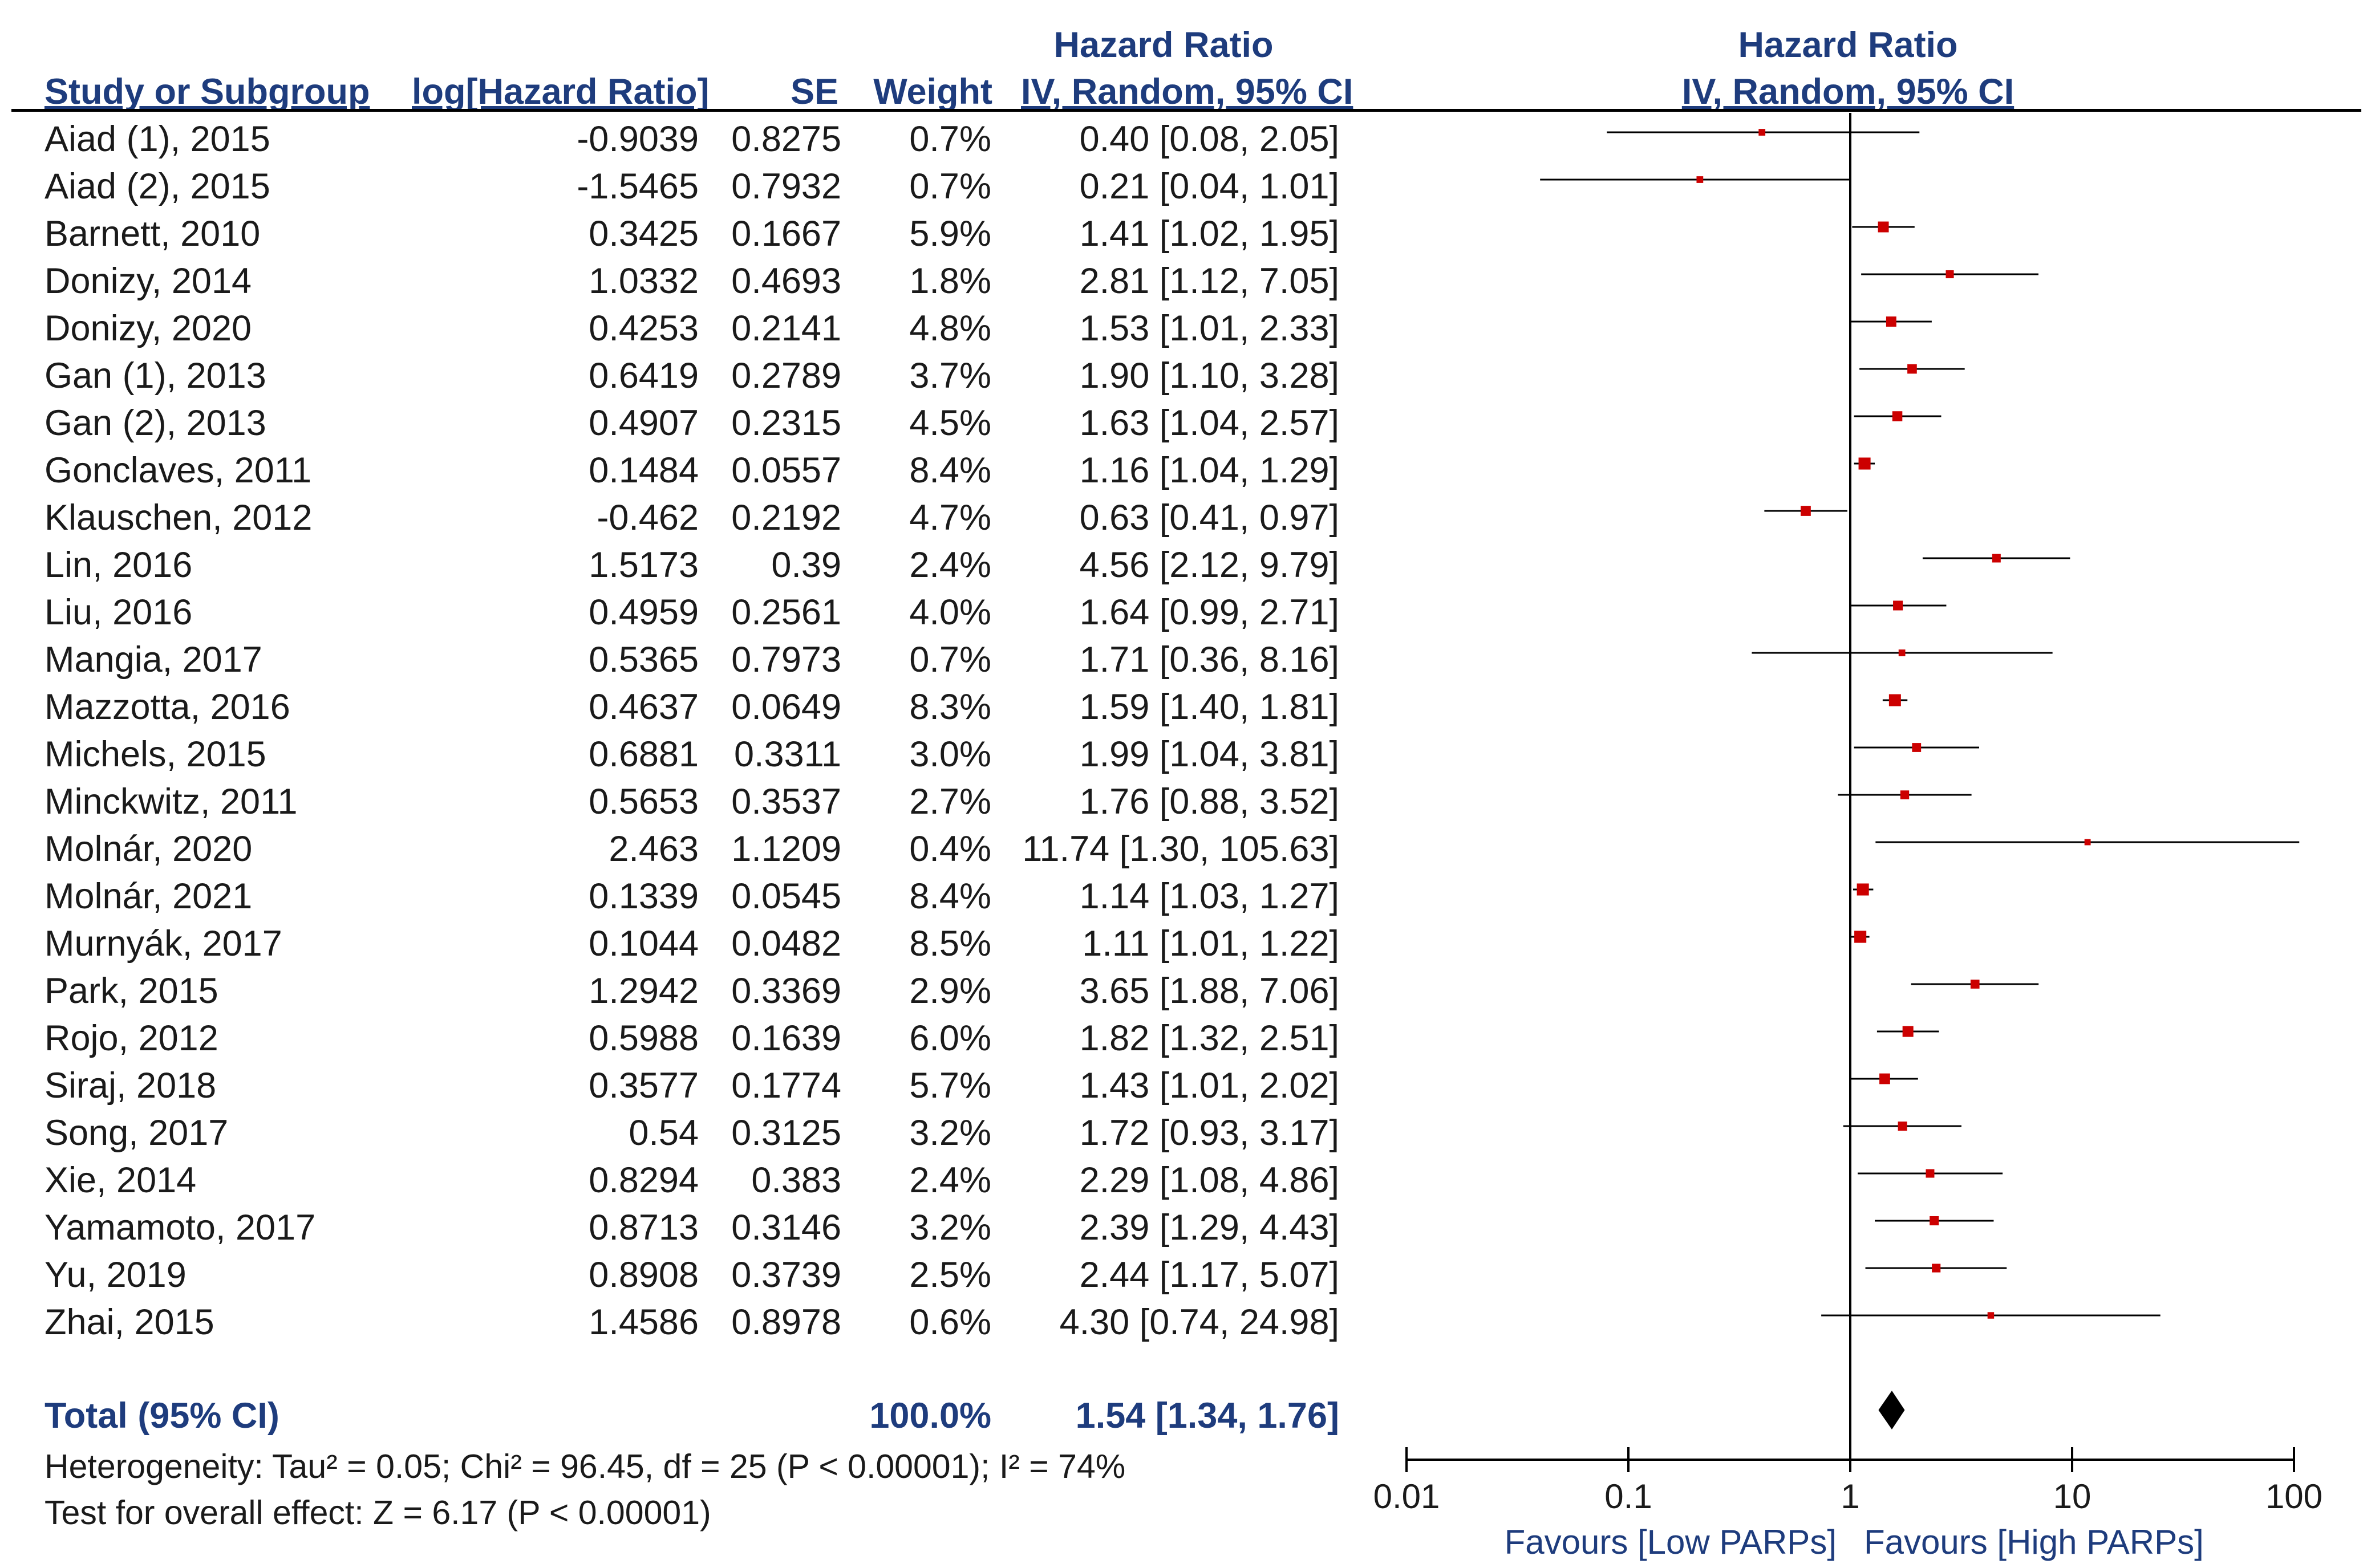 The image size is (2367, 1568). Describe the element at coordinates (950, 1086) in the screenshot. I see `study-weight: 5.7%` at that location.